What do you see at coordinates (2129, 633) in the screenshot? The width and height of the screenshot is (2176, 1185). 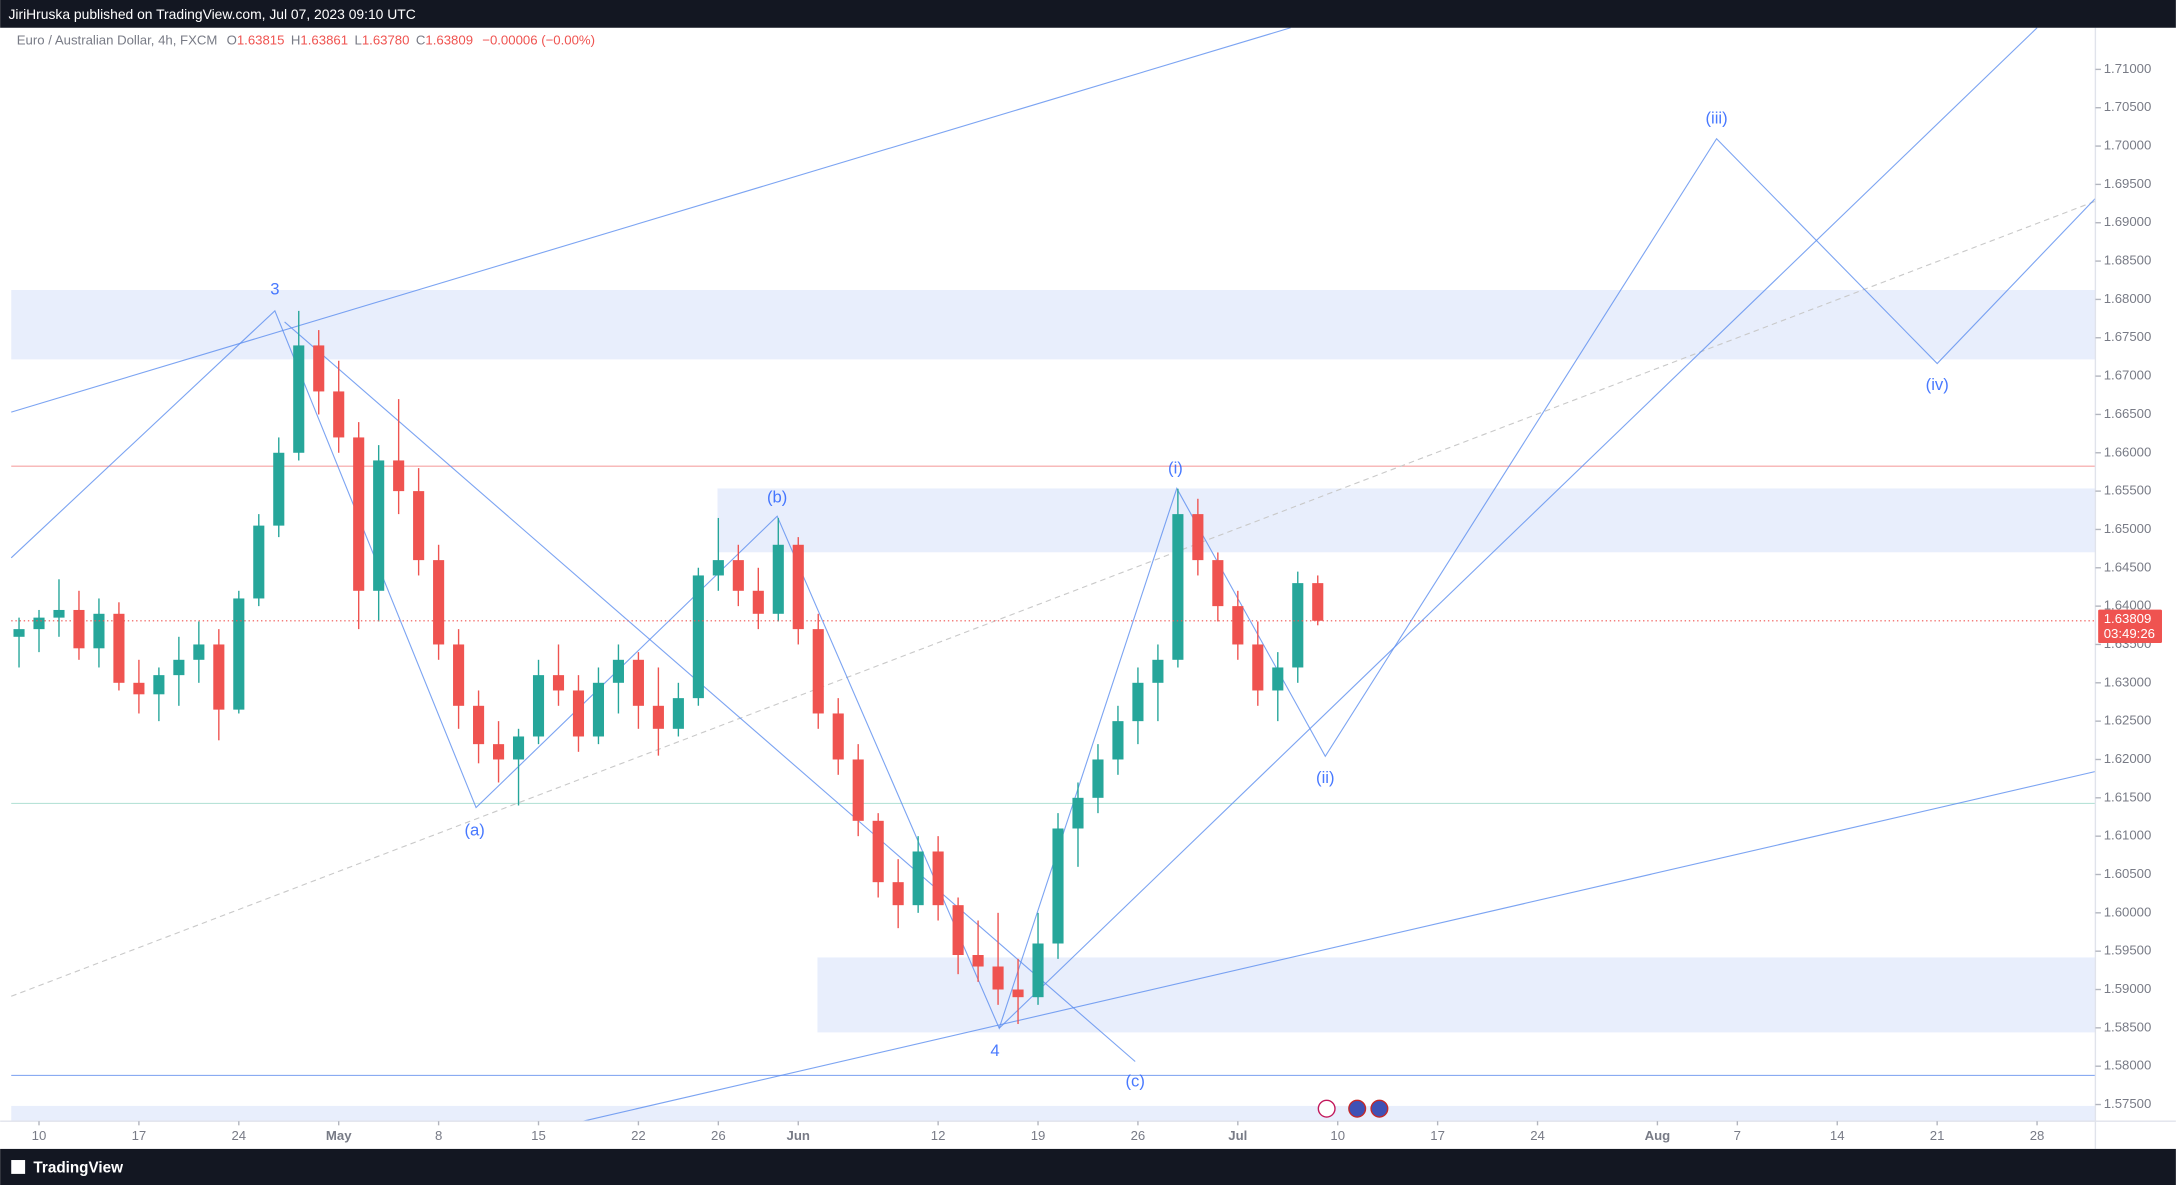 I see `countdown: 03:49:26` at bounding box center [2129, 633].